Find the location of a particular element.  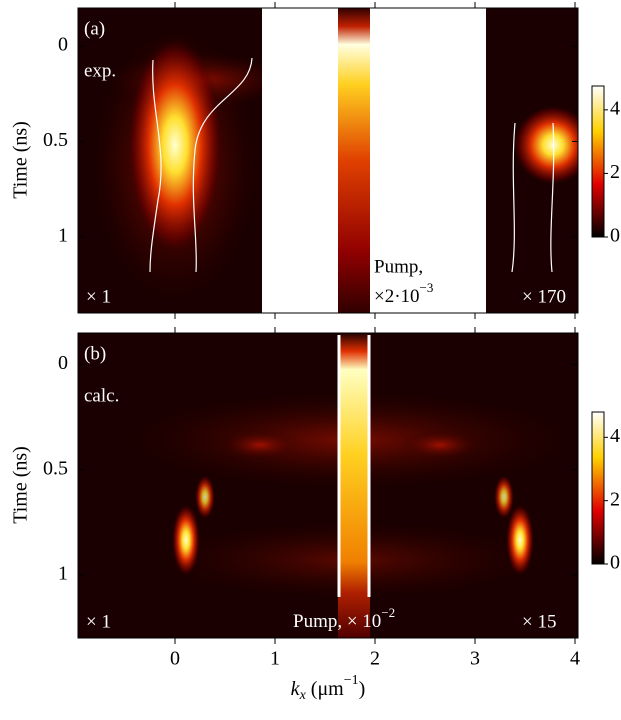

pump-factor-base: ×2·10 is located at coordinates (397, 296).